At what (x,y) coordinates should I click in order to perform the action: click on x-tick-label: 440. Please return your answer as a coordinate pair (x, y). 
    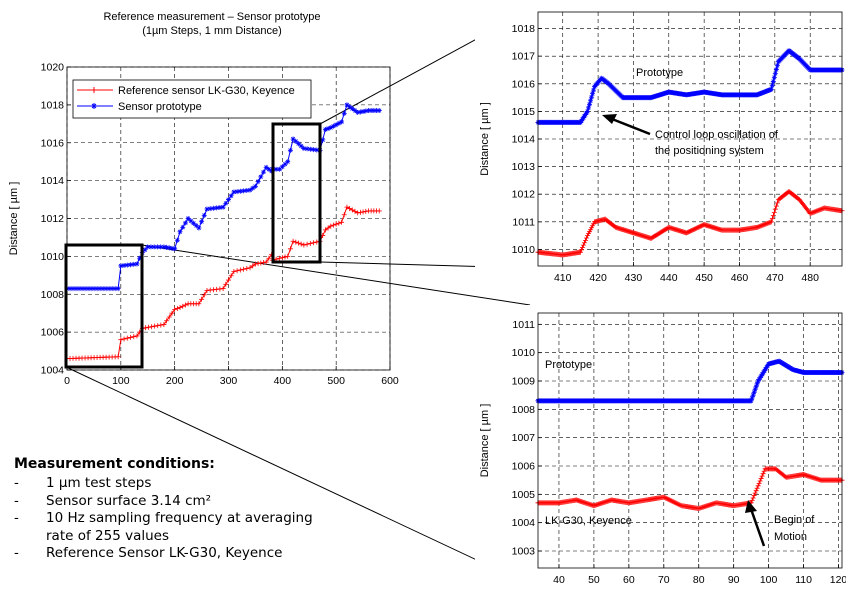
    Looking at the image, I should click on (669, 278).